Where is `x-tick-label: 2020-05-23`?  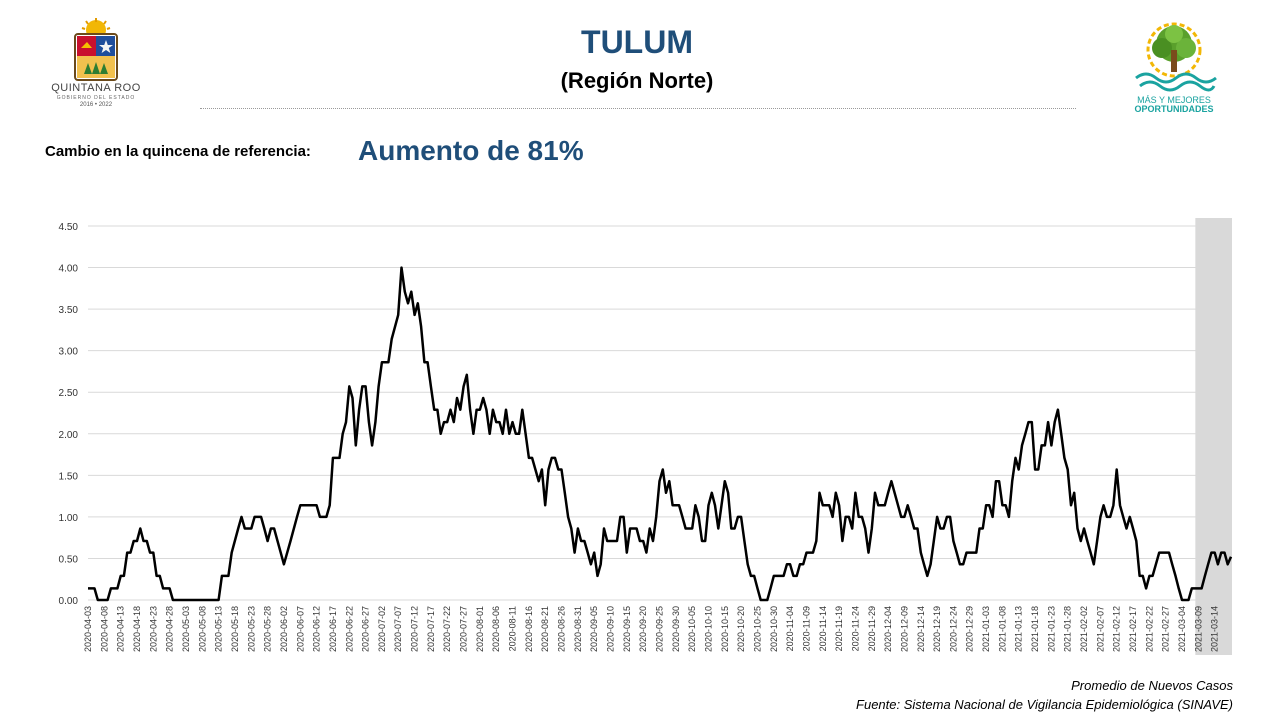 x-tick-label: 2020-05-23 is located at coordinates (251, 629).